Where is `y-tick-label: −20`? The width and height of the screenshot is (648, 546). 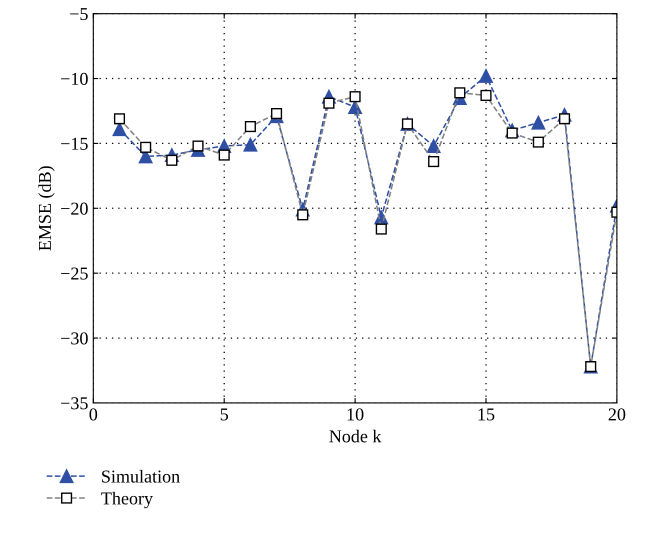
y-tick-label: −20 is located at coordinates (74, 208).